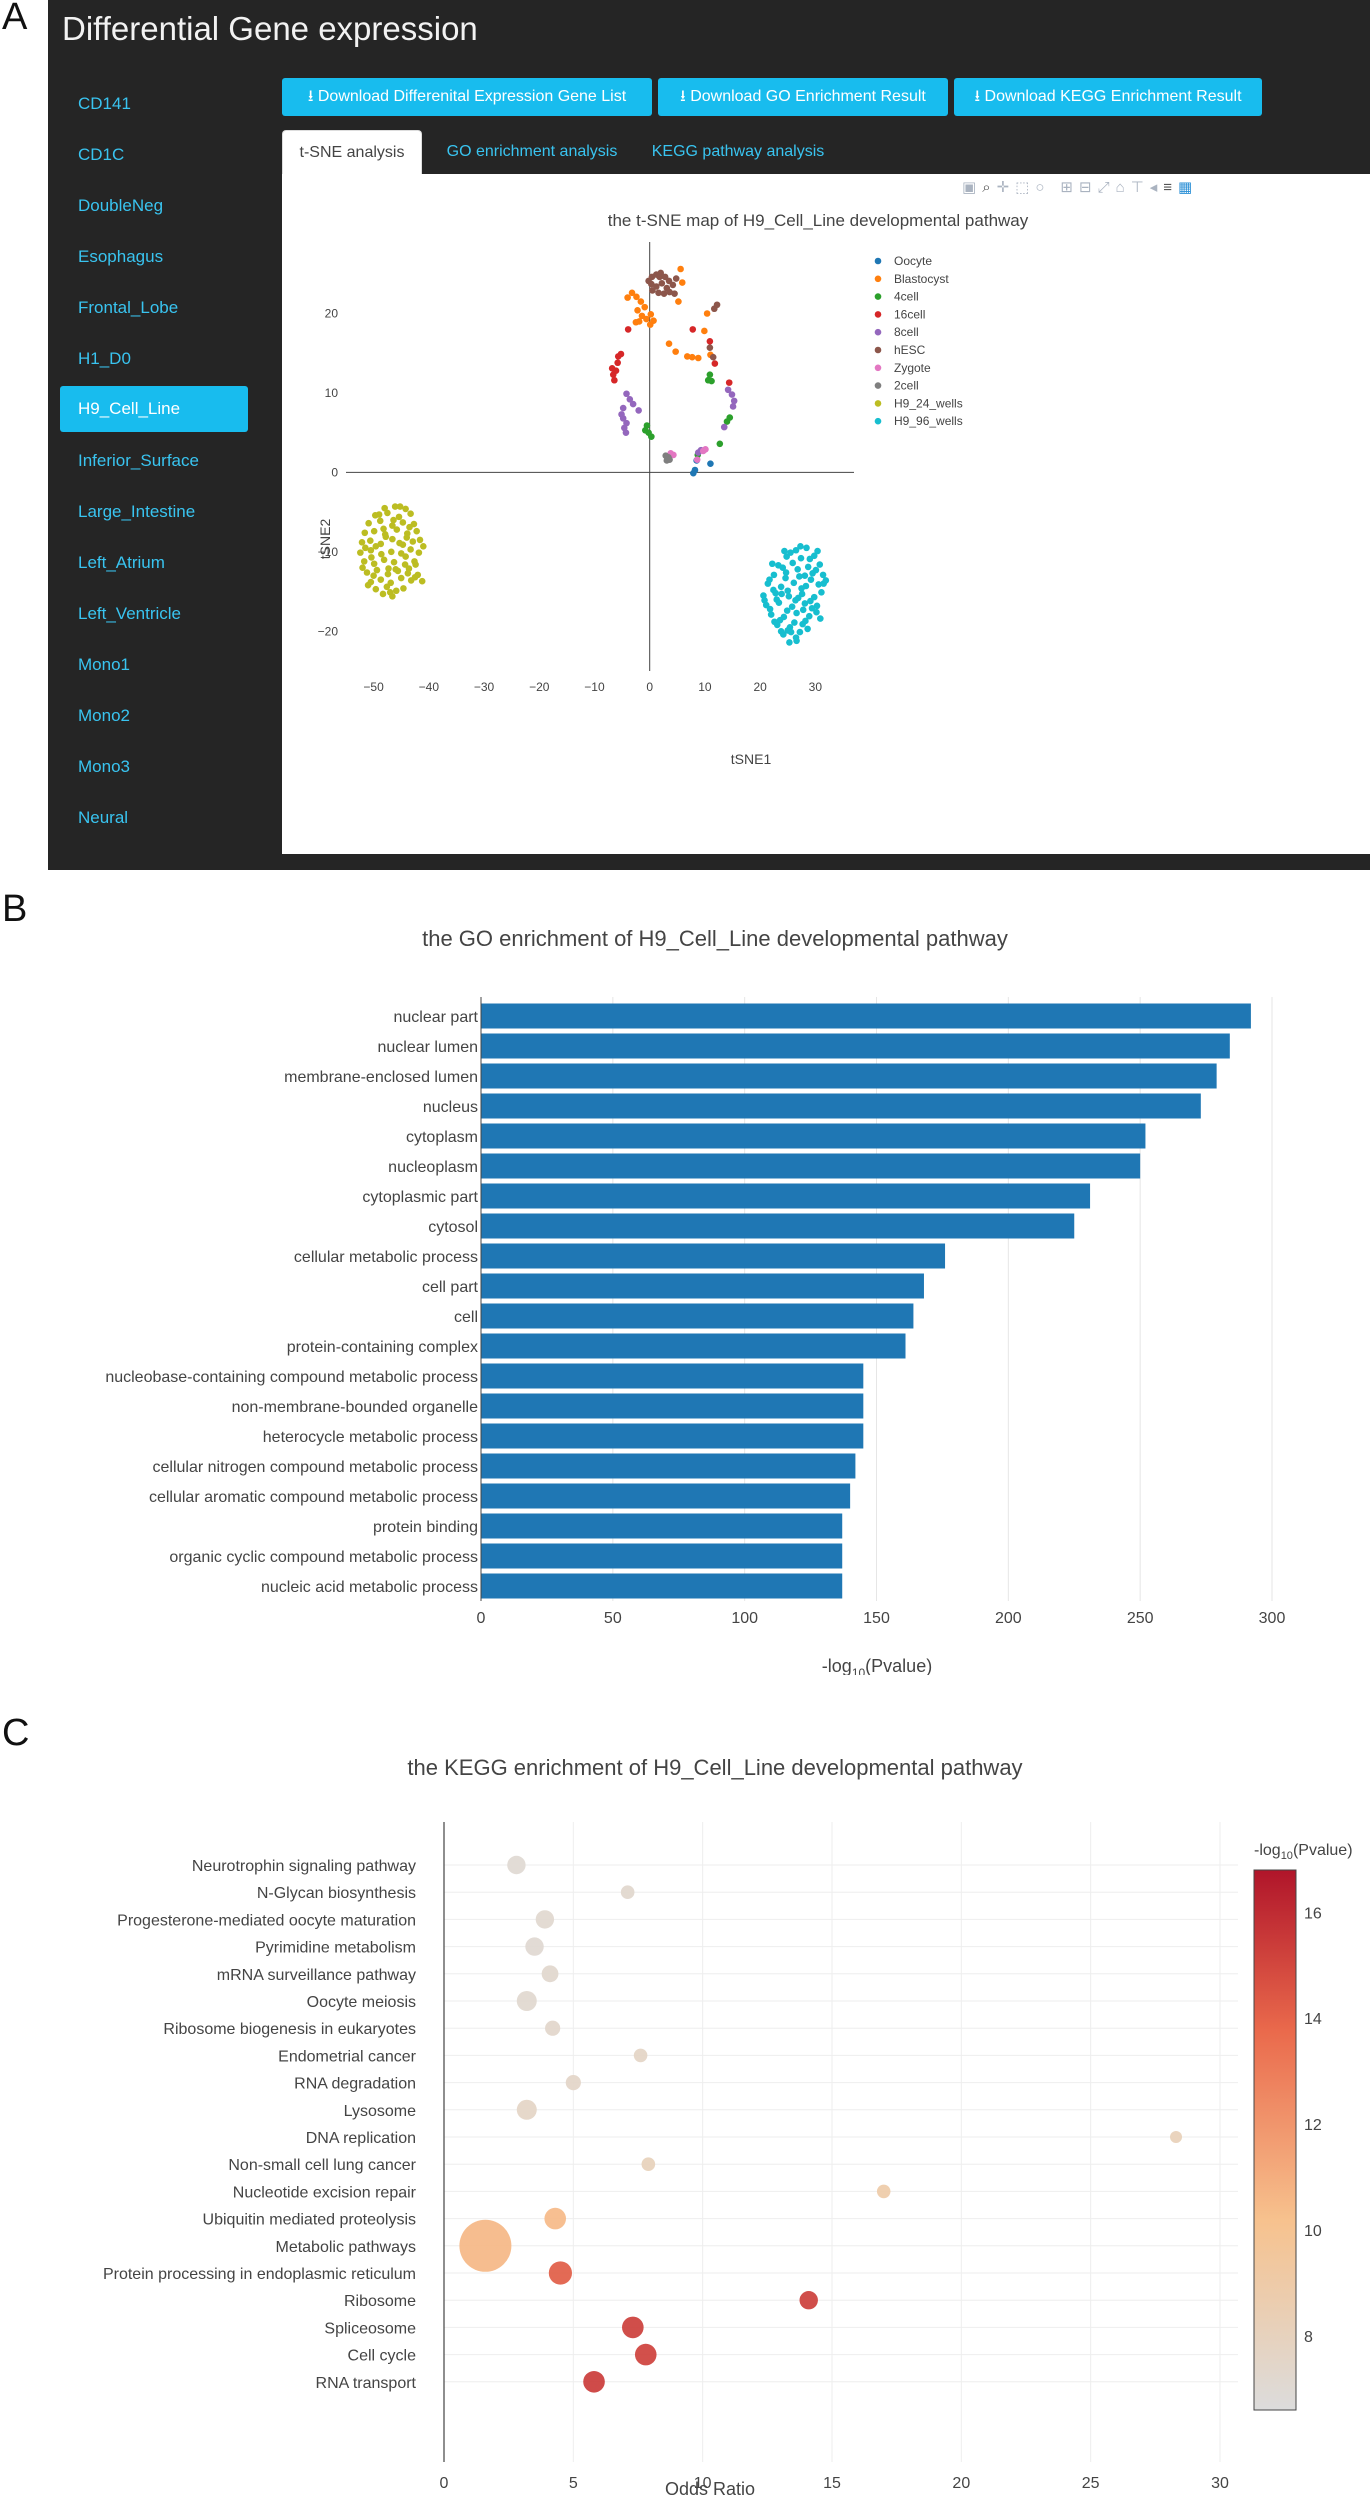  I want to click on hover-compare-icon: ≡, so click(1171, 187).